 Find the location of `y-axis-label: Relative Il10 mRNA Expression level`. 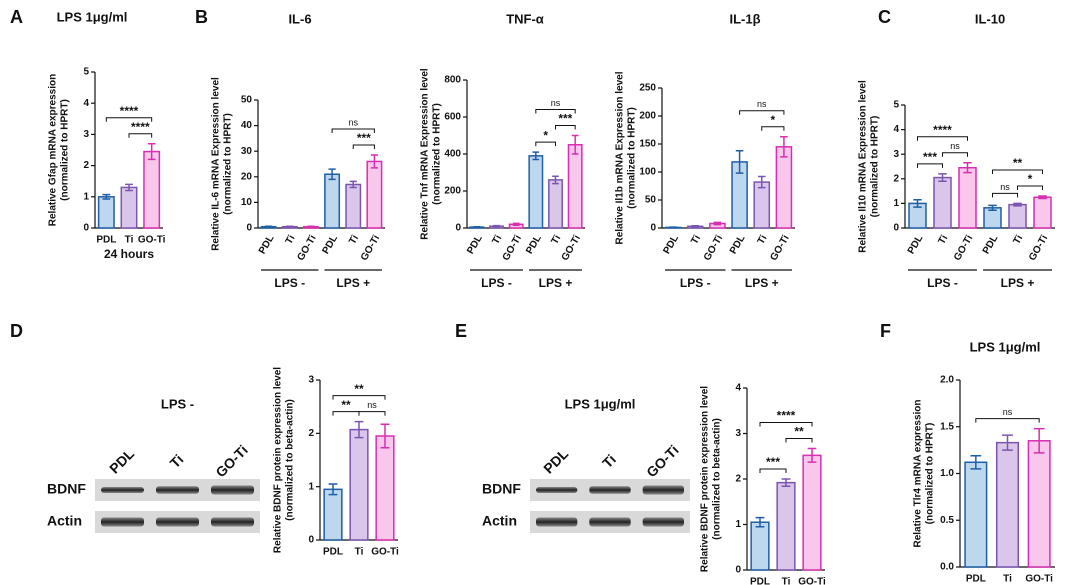

y-axis-label: Relative Il10 mRNA Expression level is located at coordinates (863, 166).